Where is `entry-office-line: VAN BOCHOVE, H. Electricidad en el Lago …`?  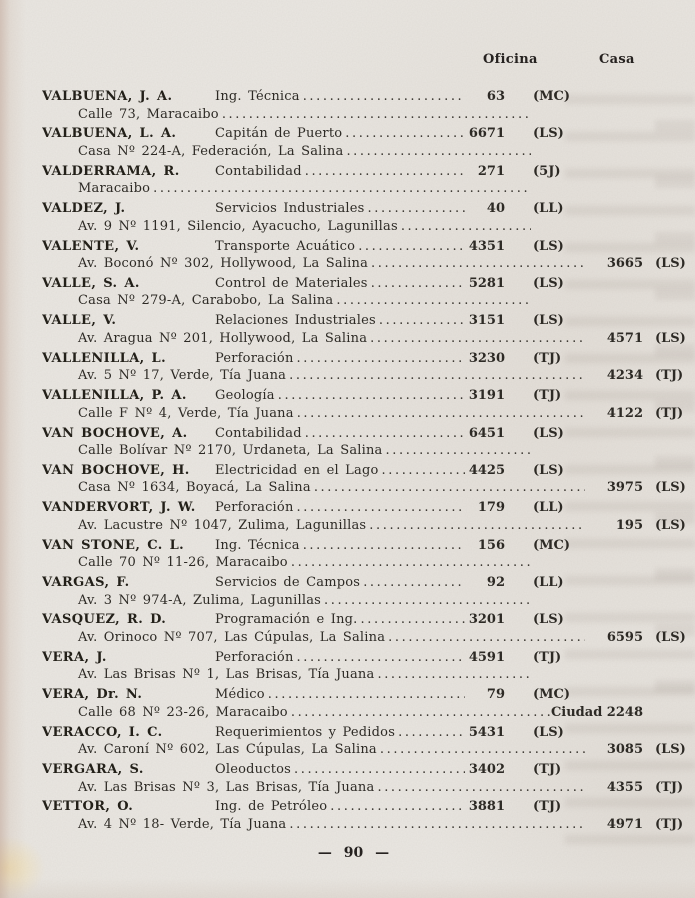 entry-office-line: VAN BOCHOVE, H. Electricidad en el Lago … is located at coordinates (368, 471).